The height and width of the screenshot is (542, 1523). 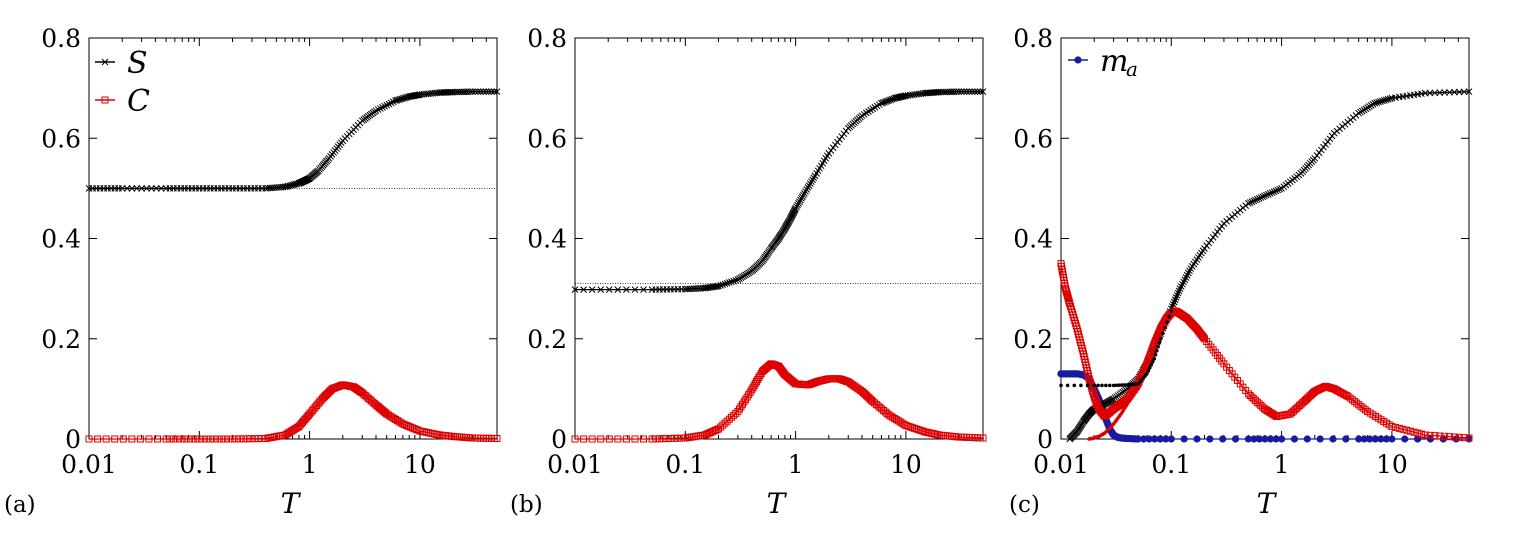 What do you see at coordinates (293, 412) in the screenshot?
I see `series-C` at bounding box center [293, 412].